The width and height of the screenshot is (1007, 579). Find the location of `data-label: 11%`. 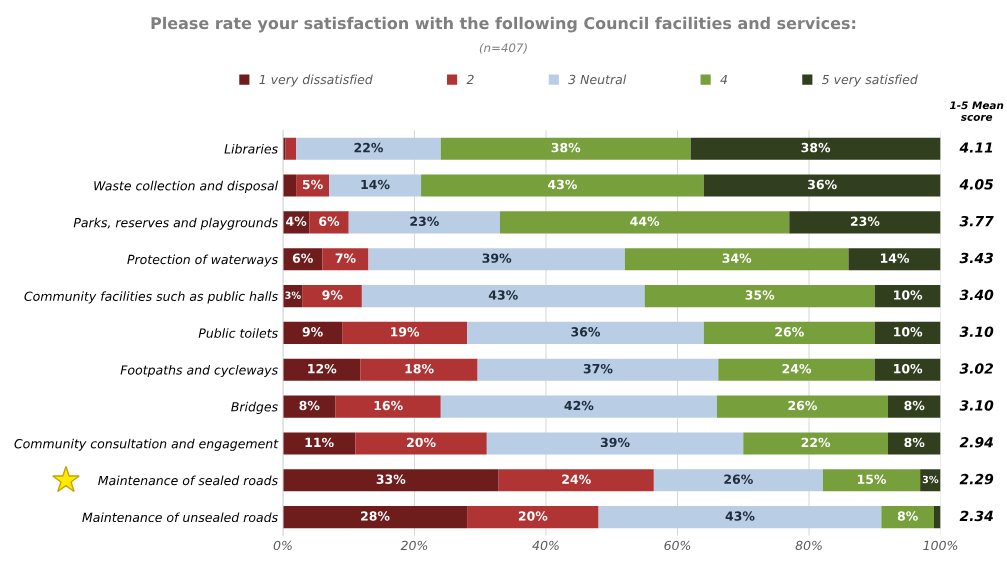

data-label: 11% is located at coordinates (319, 442).